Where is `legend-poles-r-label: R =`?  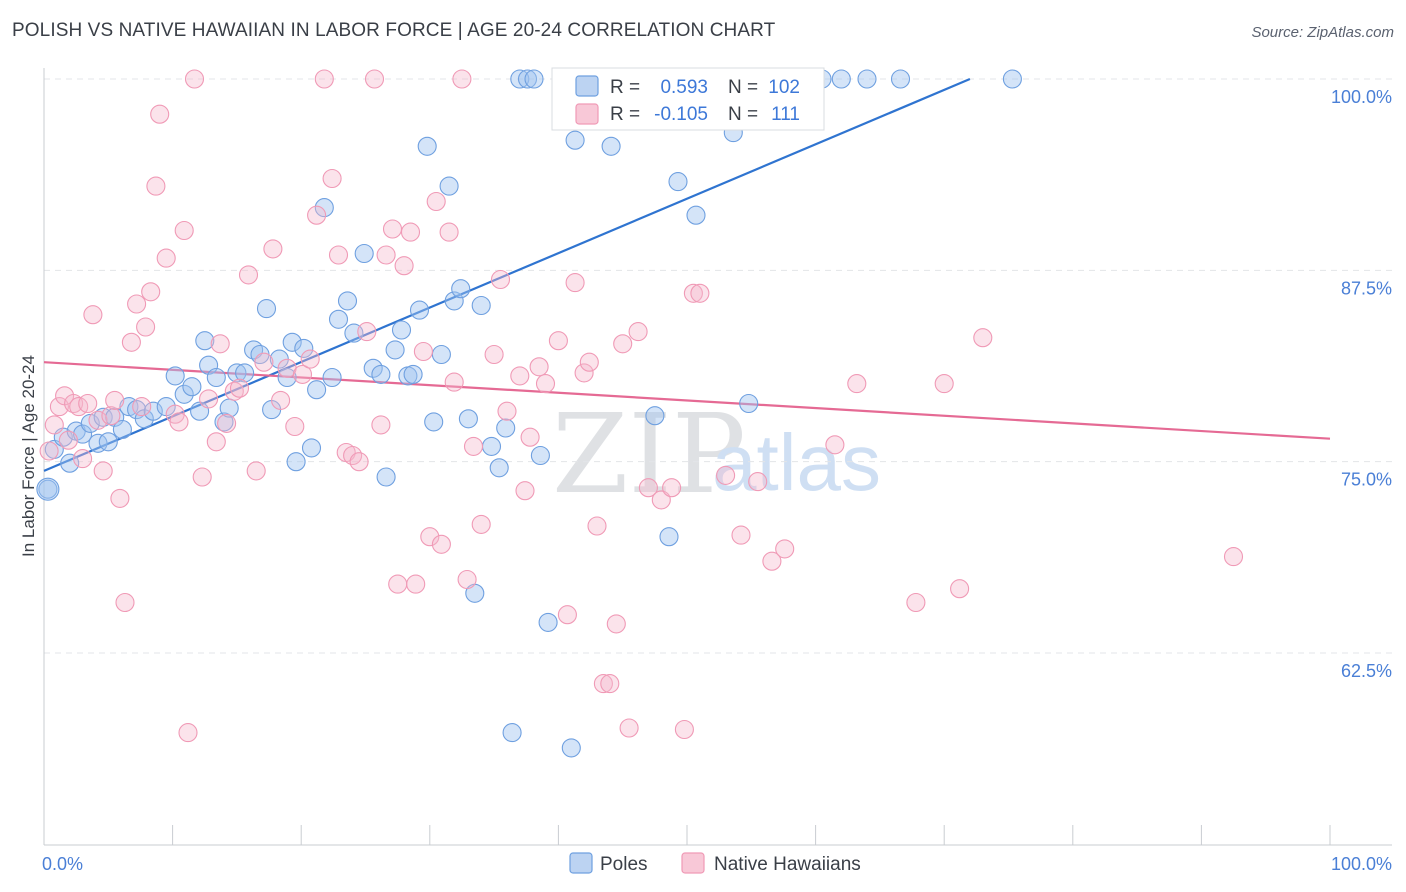 legend-poles-r-label: R = is located at coordinates (625, 87).